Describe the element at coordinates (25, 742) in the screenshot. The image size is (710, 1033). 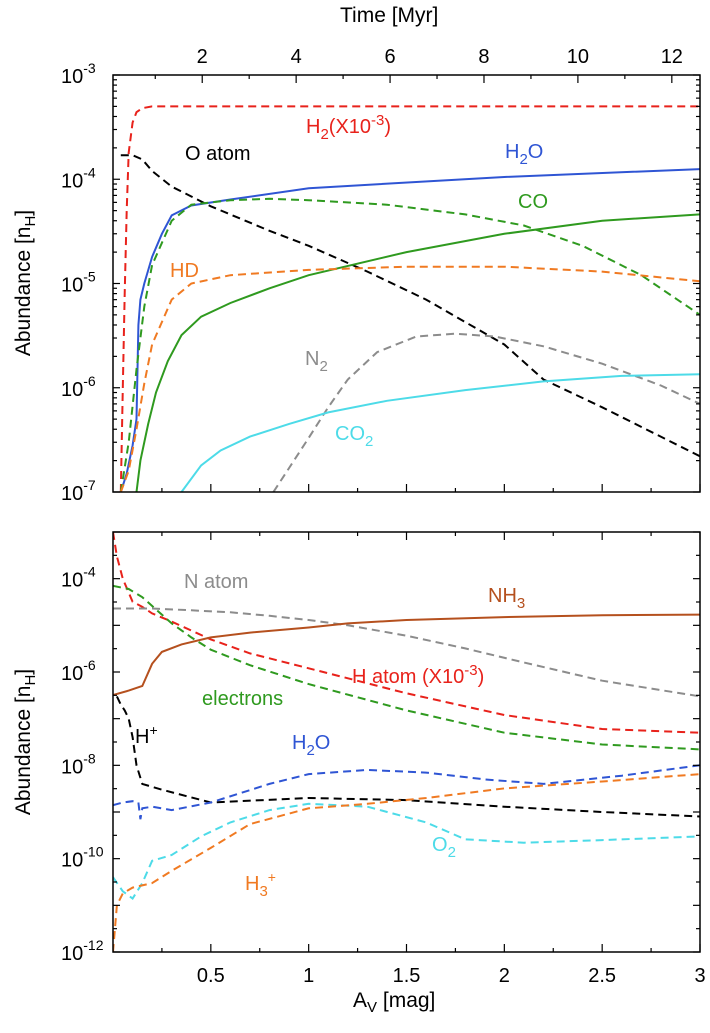
I see `bottom-y-axis-label: Abundance [nH]` at that location.